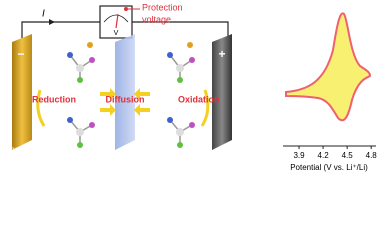 The width and height of the screenshot is (378, 240). What do you see at coordinates (372, 155) in the screenshot?
I see `x-tick-label: 4.8` at bounding box center [372, 155].